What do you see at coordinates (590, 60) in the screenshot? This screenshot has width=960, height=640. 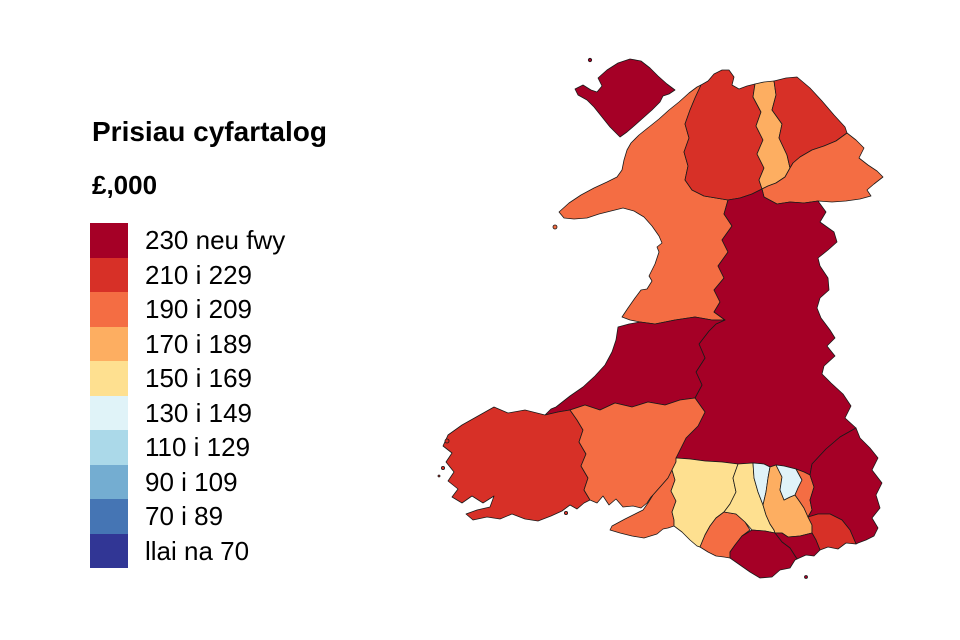 I see `islet-isle-of-anglesey` at bounding box center [590, 60].